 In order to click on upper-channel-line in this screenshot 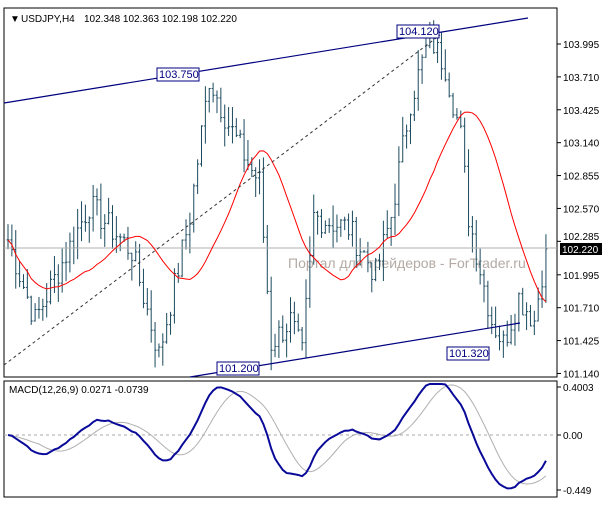, I will do `click(266, 60)`.